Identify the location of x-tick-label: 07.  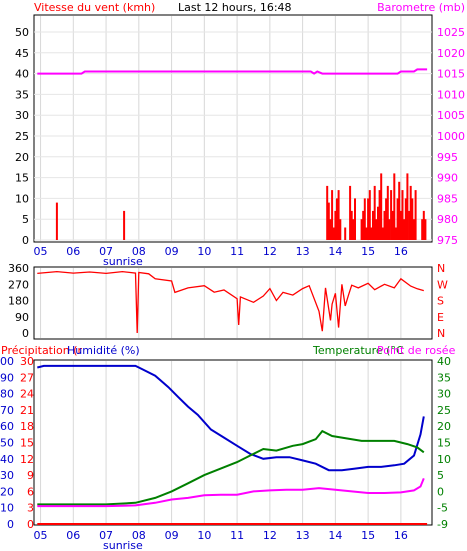
(106, 251).